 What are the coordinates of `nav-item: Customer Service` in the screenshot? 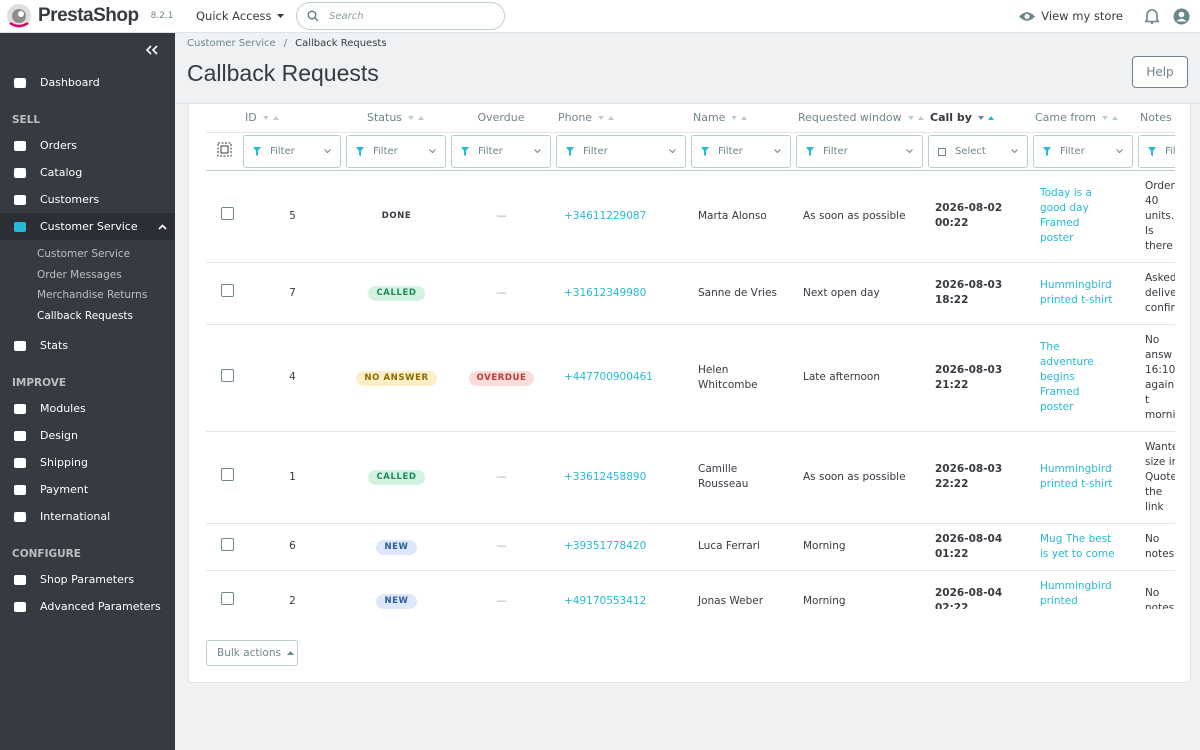 It's located at (87, 226).